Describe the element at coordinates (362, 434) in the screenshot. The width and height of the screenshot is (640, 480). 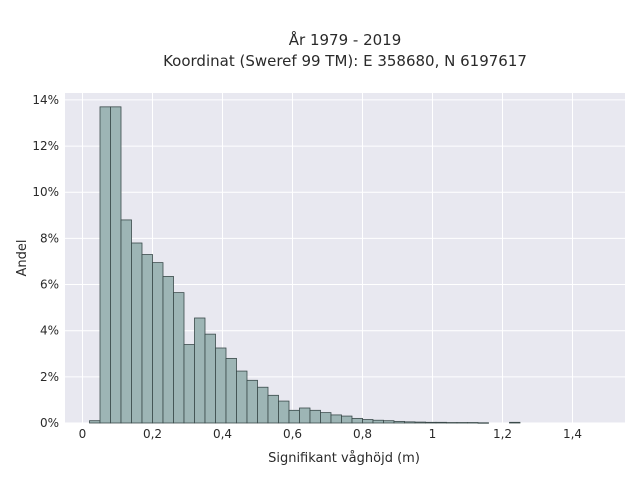
I see `x-tick-label: 0,8` at that location.